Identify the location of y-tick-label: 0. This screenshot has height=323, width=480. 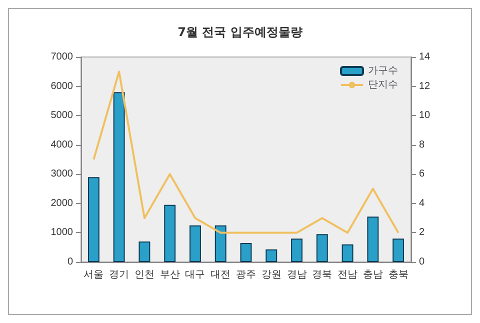
(70, 262).